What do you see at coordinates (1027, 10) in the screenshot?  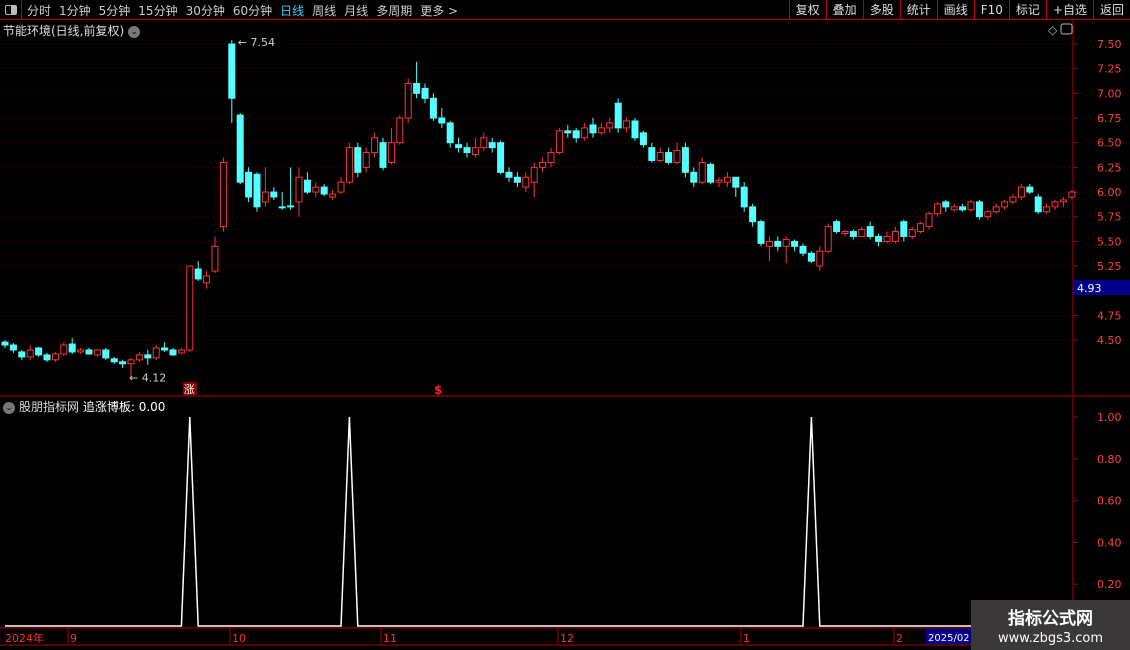 I see `tool-button: 标记` at bounding box center [1027, 10].